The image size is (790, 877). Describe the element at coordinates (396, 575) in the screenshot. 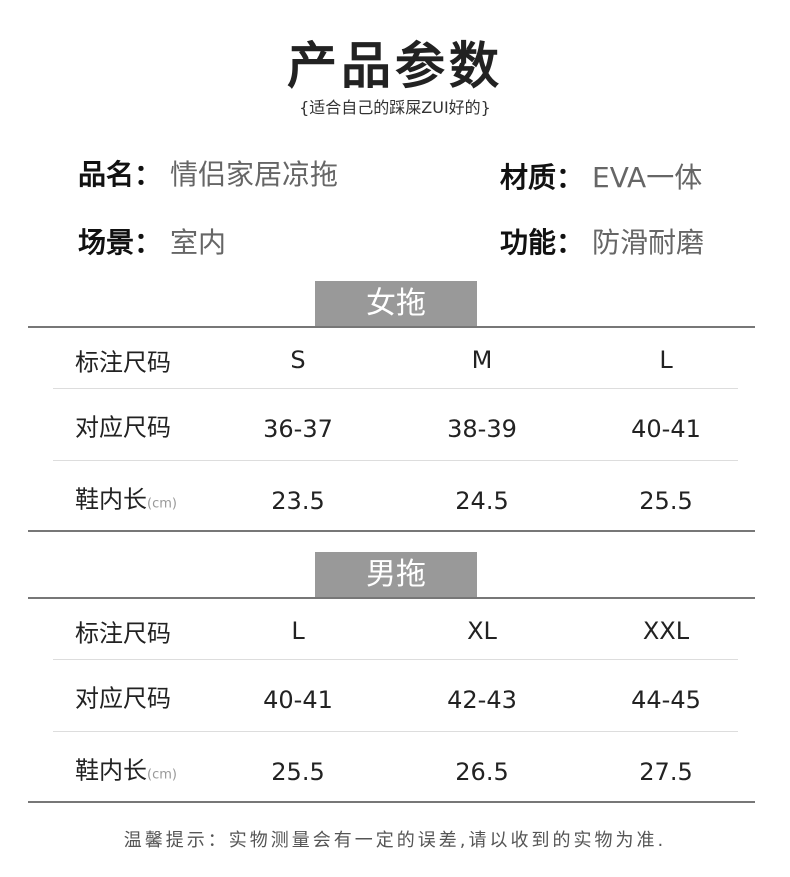

I see `table-title: 男拖` at that location.